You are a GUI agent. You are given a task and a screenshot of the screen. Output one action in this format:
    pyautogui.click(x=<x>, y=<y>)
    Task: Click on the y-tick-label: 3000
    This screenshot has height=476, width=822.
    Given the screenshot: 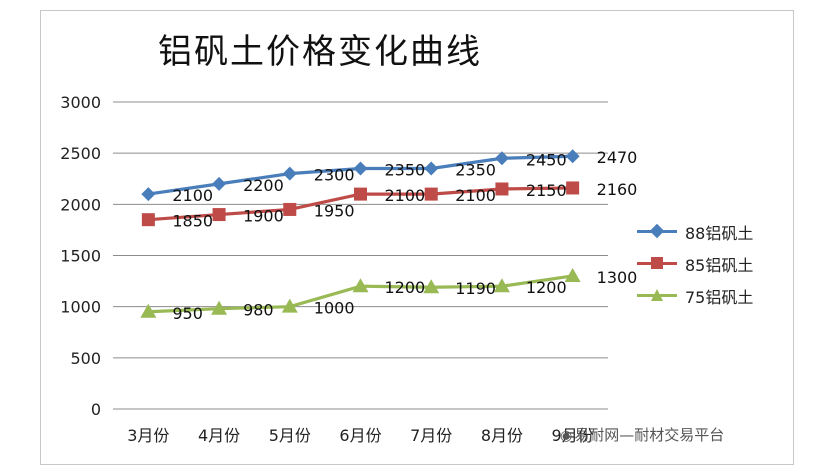 What is the action you would take?
    pyautogui.click(x=80, y=102)
    